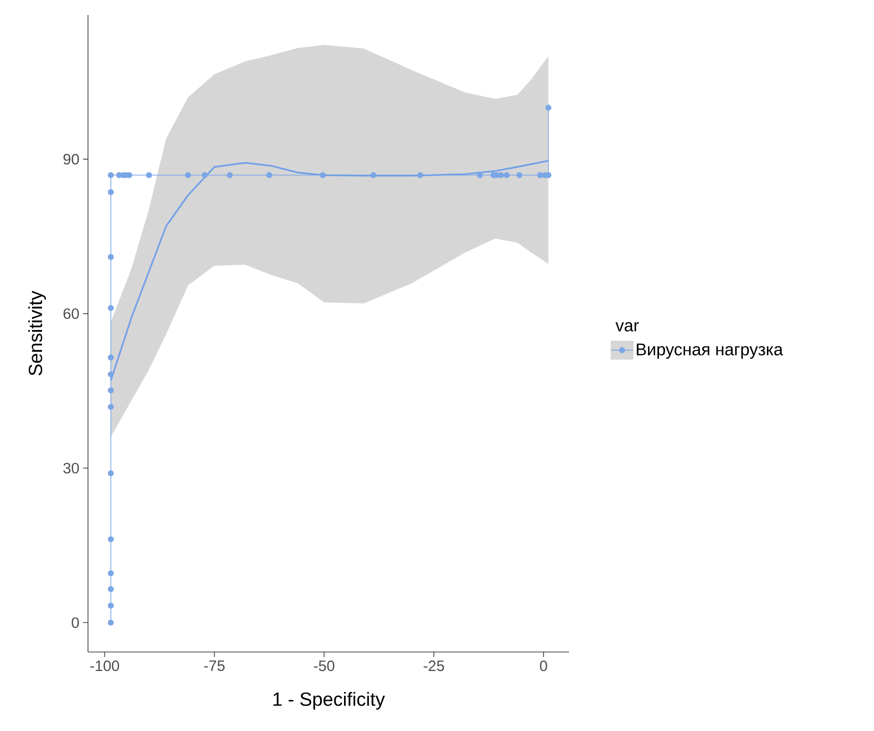  Describe the element at coordinates (214, 665) in the screenshot. I see `x-tick-label: -75` at that location.